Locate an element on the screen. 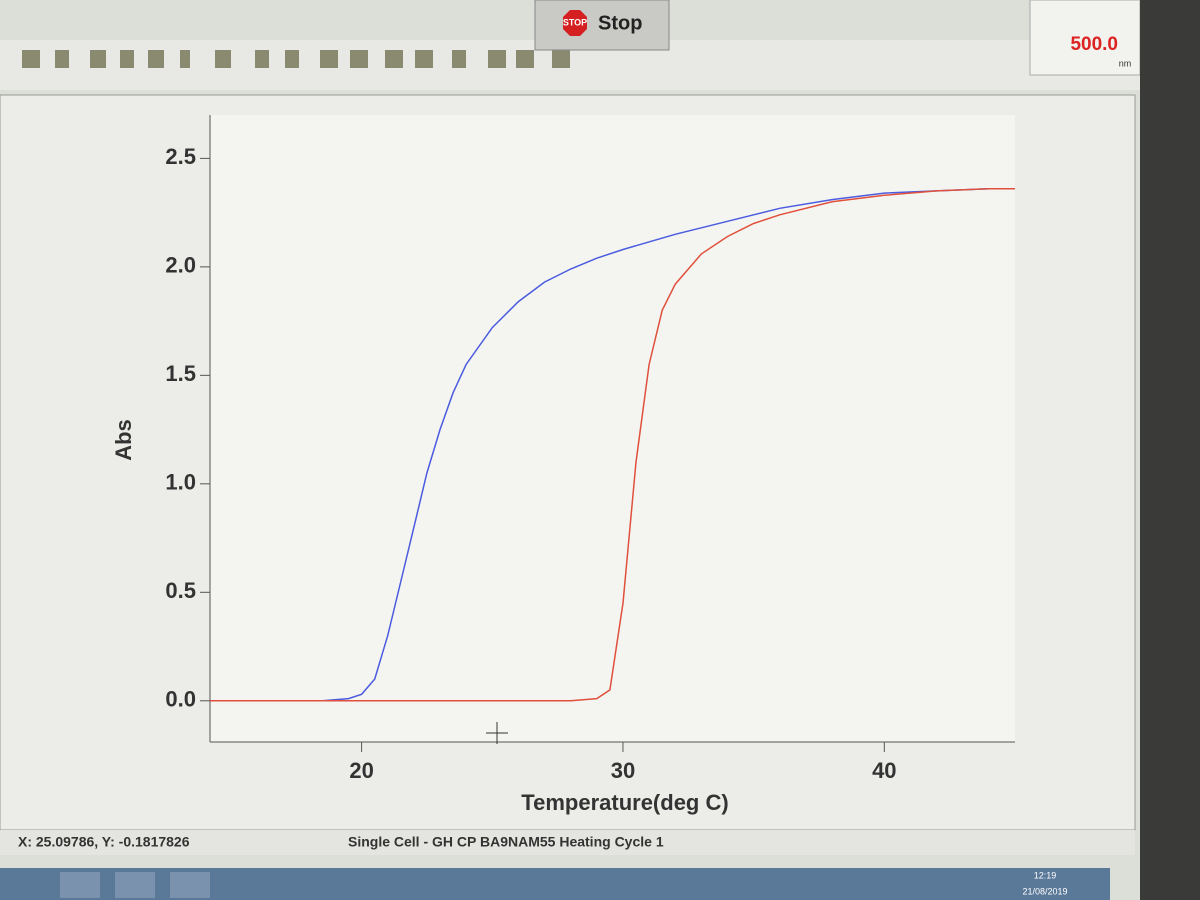  cursor-cross is located at coordinates (497, 733).